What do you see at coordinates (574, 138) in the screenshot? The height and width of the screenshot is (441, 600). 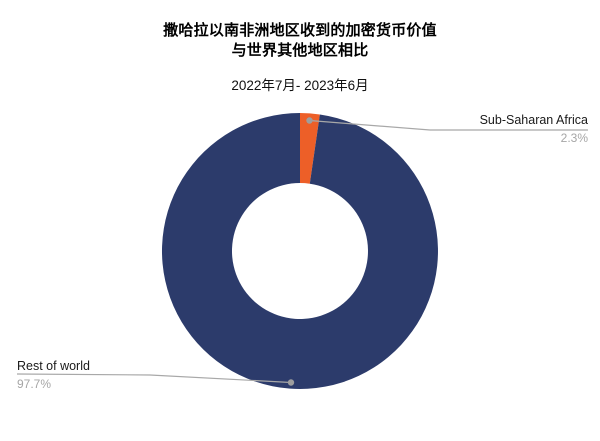 I see `annotation-percent: 2.3%` at bounding box center [574, 138].